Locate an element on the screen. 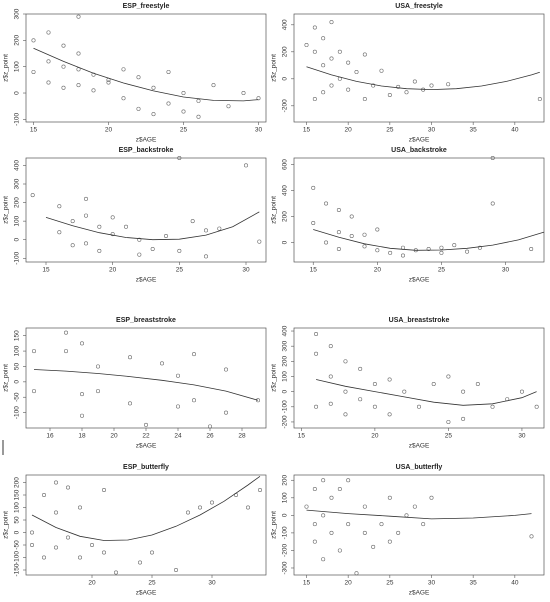 The width and height of the screenshot is (550, 602). plot-frame is located at coordinates (419, 525).